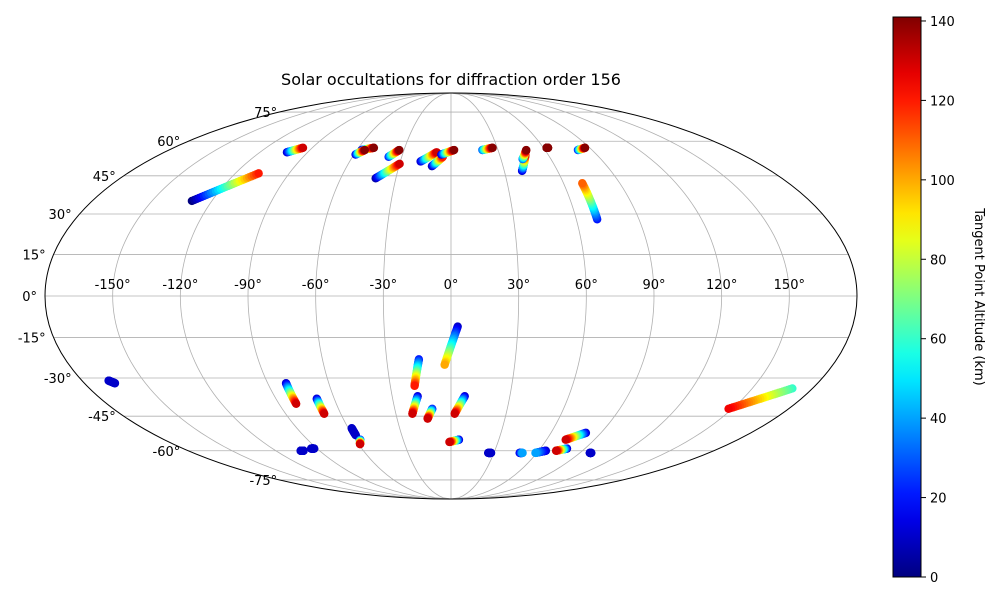 This screenshot has height=600, width=1000. What do you see at coordinates (265, 113) in the screenshot?
I see `lat-tick-label: 75°` at bounding box center [265, 113].